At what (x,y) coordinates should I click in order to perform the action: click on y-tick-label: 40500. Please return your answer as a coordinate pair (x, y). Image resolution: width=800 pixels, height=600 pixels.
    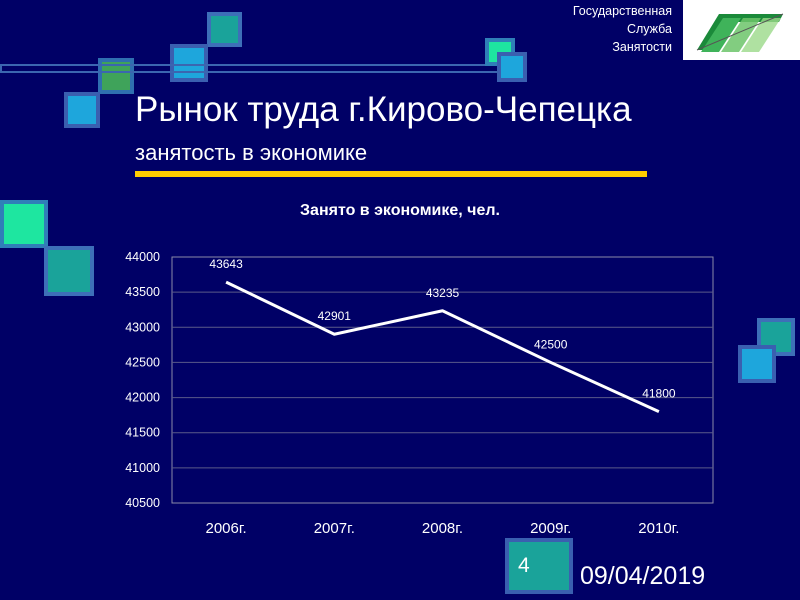
    Looking at the image, I should click on (142, 503).